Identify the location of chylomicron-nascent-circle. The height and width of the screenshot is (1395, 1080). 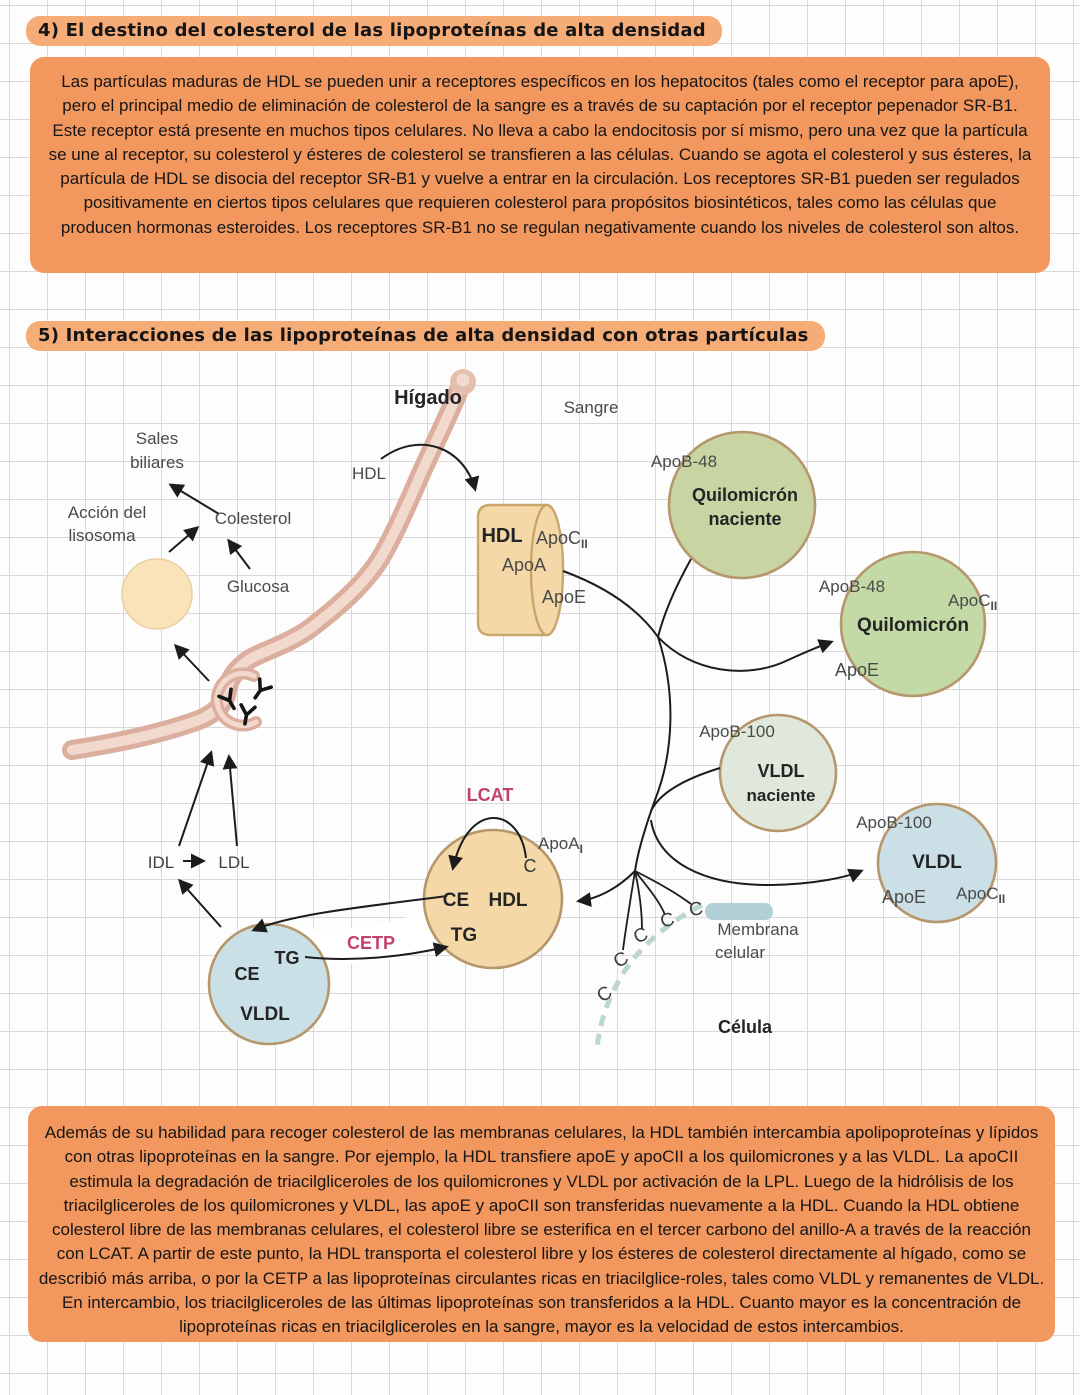
(742, 505).